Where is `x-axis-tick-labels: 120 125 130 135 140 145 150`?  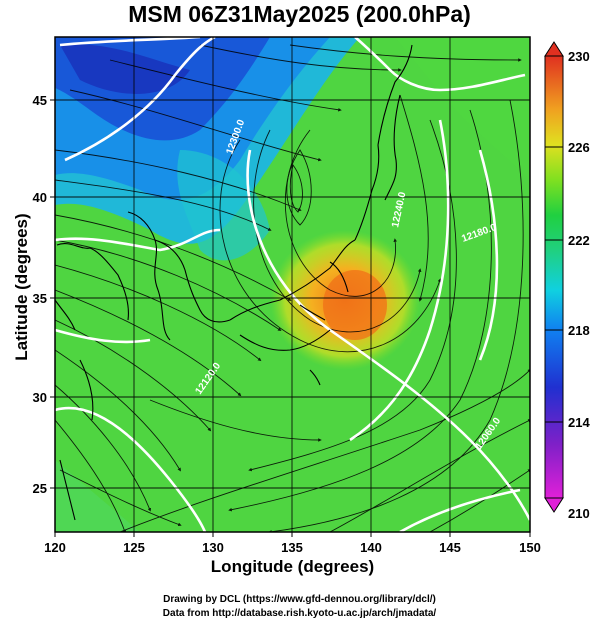 x-axis-tick-labels: 120 125 130 135 140 145 150 is located at coordinates (292, 547).